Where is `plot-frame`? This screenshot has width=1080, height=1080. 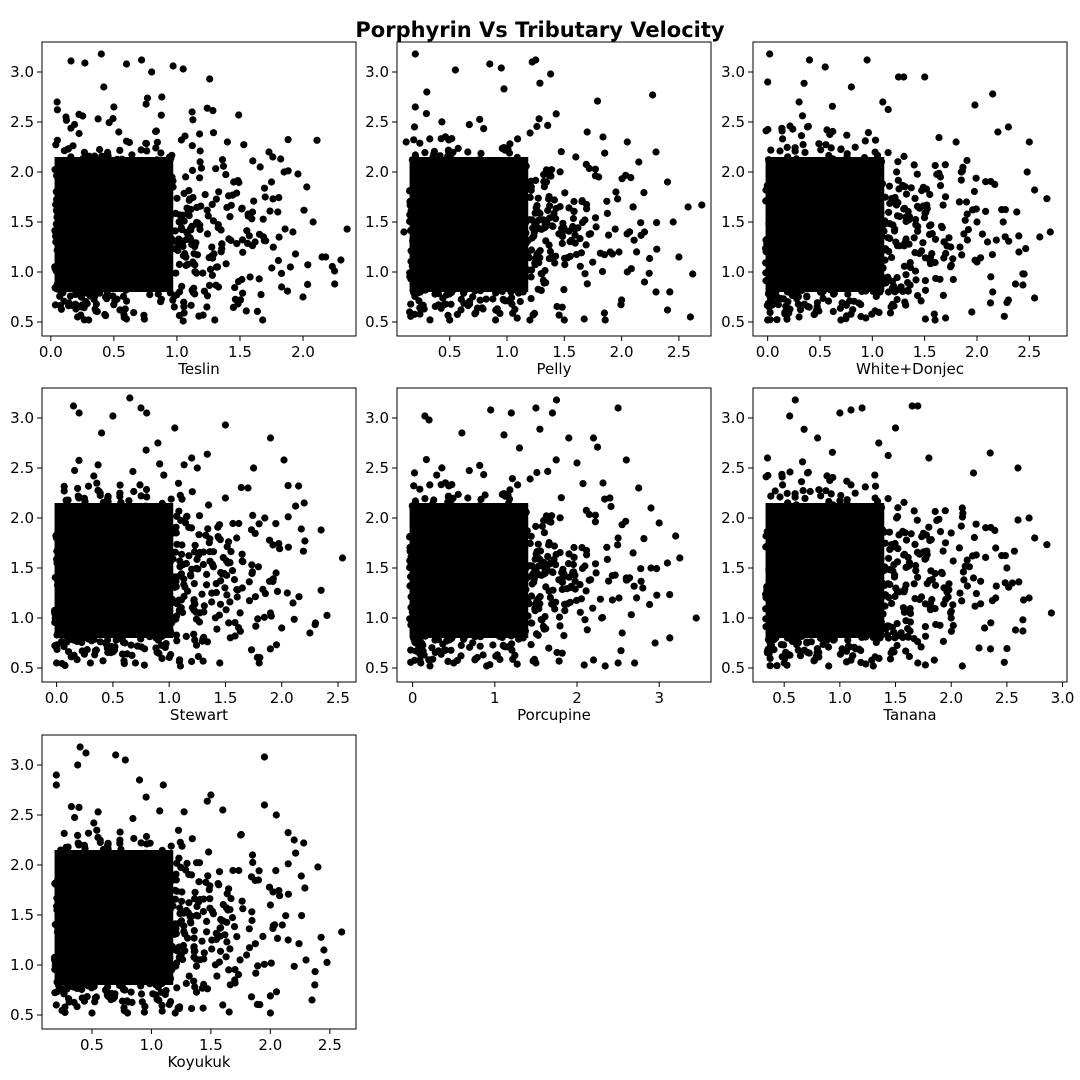 plot-frame is located at coordinates (554, 189).